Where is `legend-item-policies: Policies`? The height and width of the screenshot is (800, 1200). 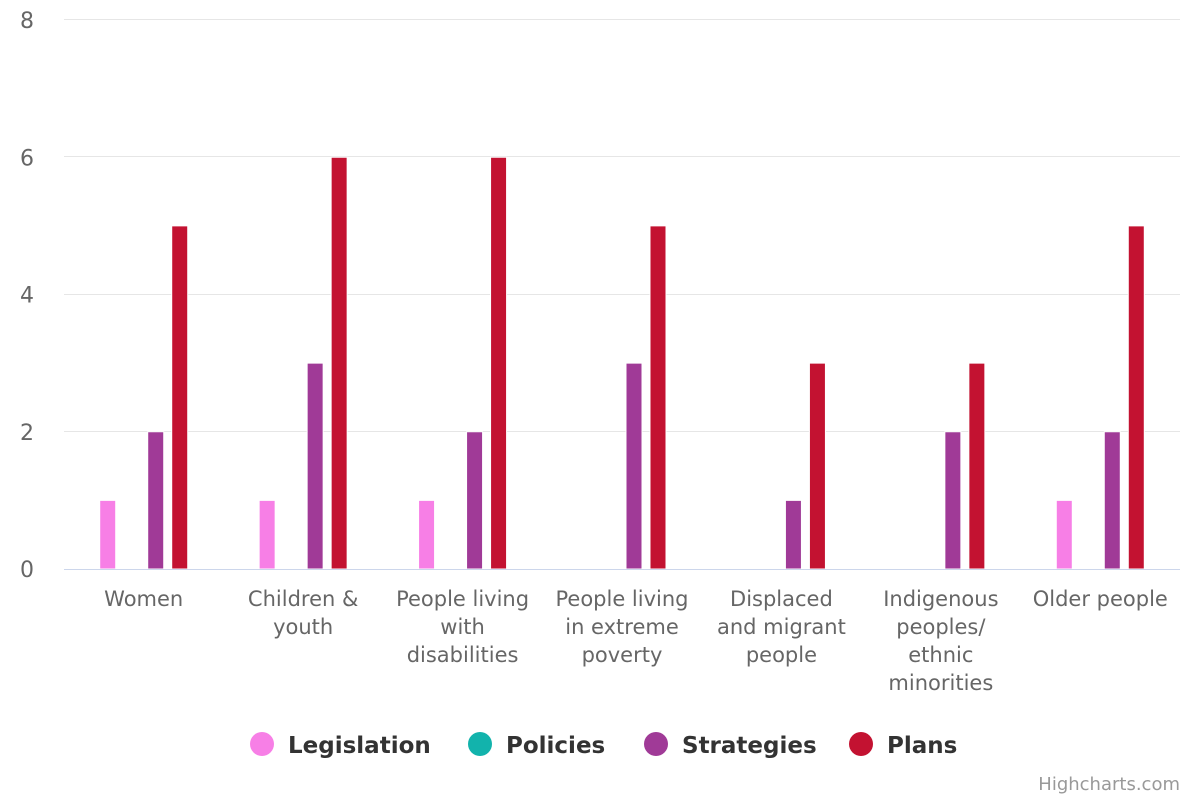 legend-item-policies: Policies is located at coordinates (536, 745).